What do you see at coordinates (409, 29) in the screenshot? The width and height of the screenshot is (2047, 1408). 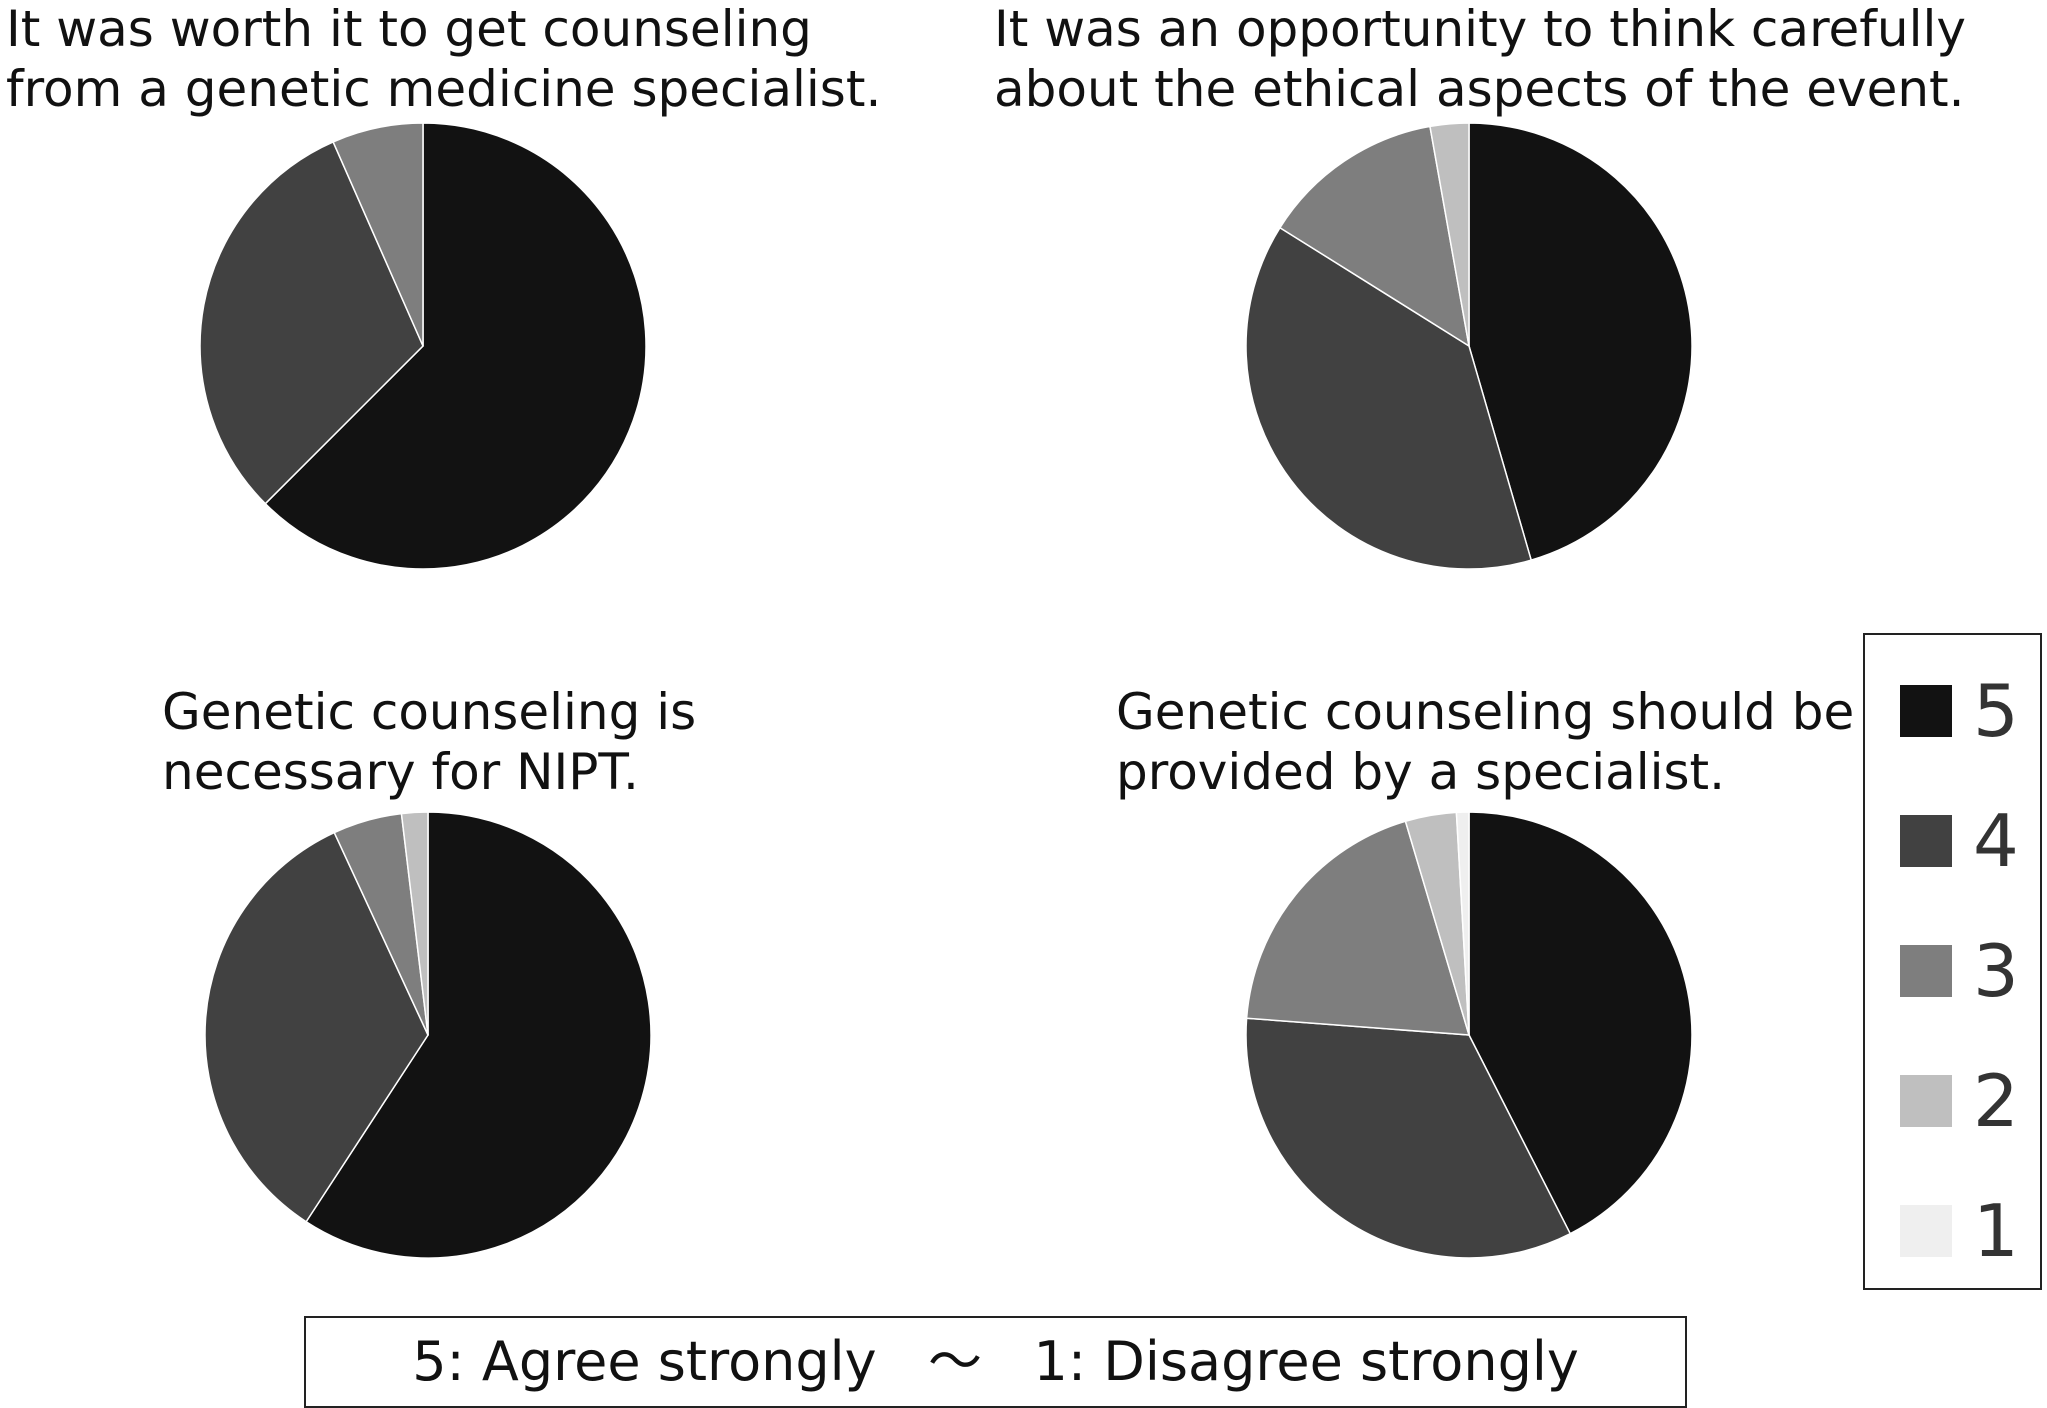 I see `chart-title-1-line-1: It was worth it to get counseling` at bounding box center [409, 29].